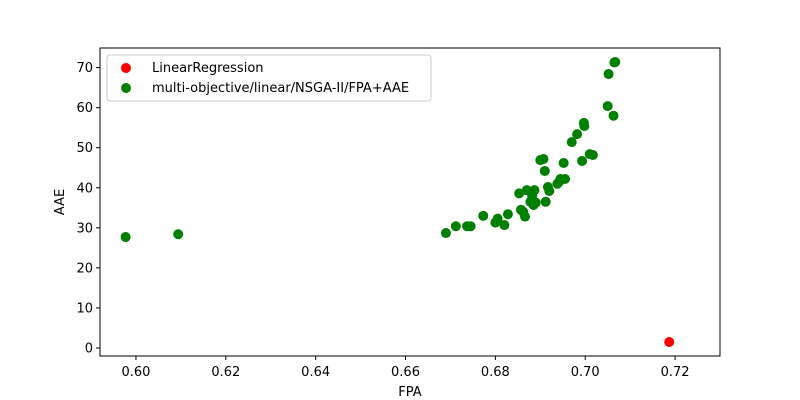  I want to click on x-tick-label: 0.66, so click(405, 372).